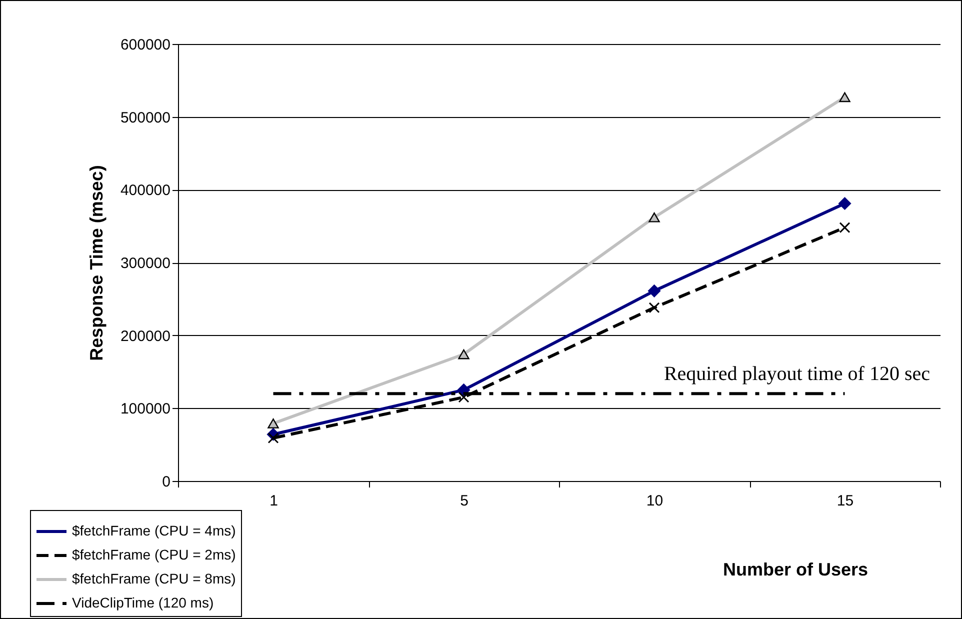 The image size is (962, 619). Describe the element at coordinates (797, 374) in the screenshot. I see `annotation: Required playout time of 120 sec` at that location.